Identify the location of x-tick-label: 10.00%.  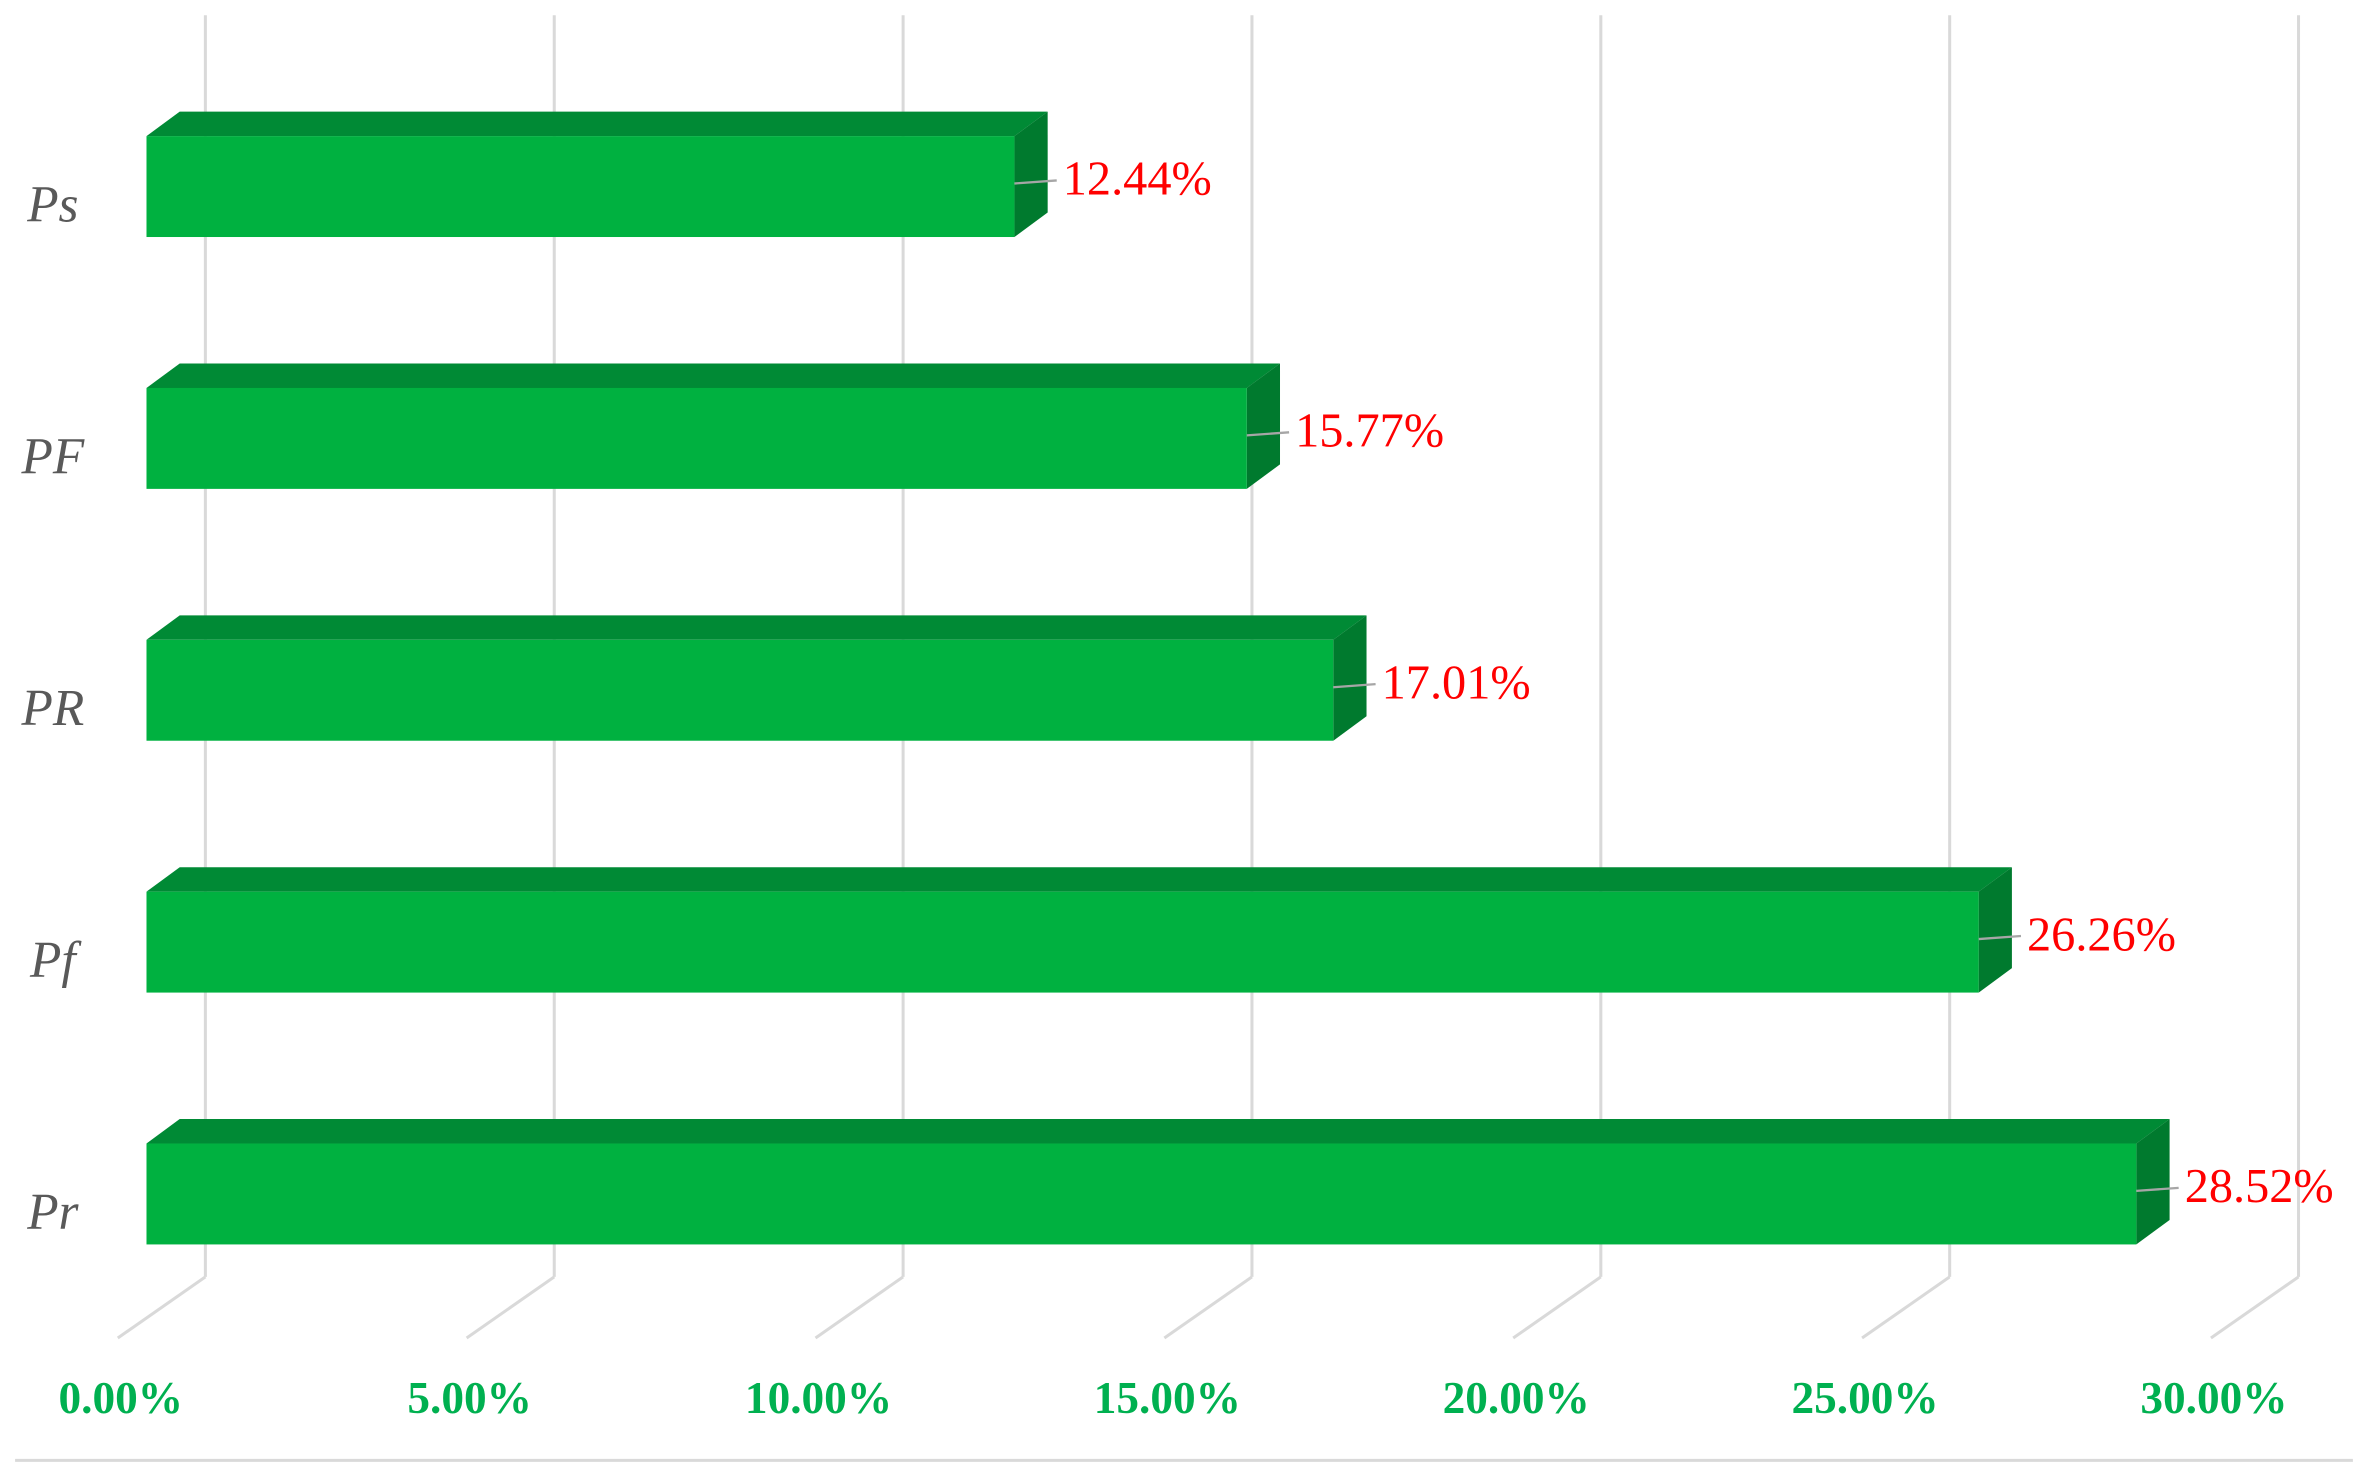
(818, 1397).